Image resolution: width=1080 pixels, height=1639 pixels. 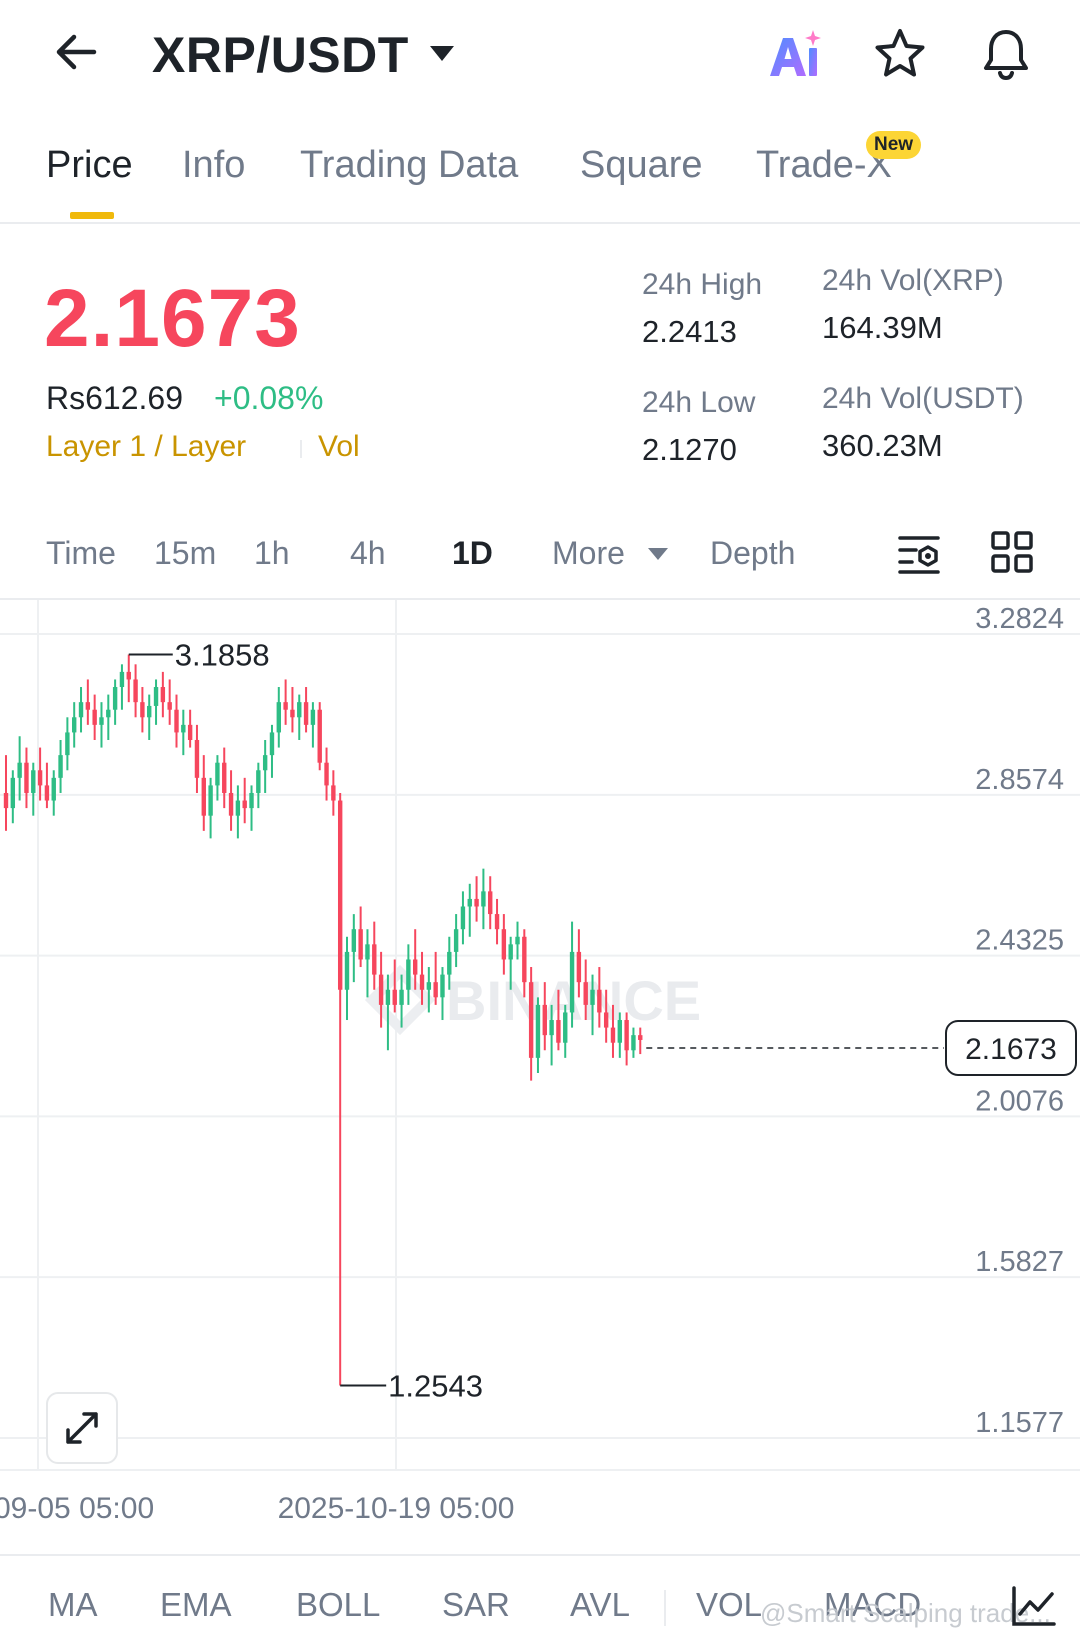 I want to click on interval-15m: 15m, so click(x=185, y=553).